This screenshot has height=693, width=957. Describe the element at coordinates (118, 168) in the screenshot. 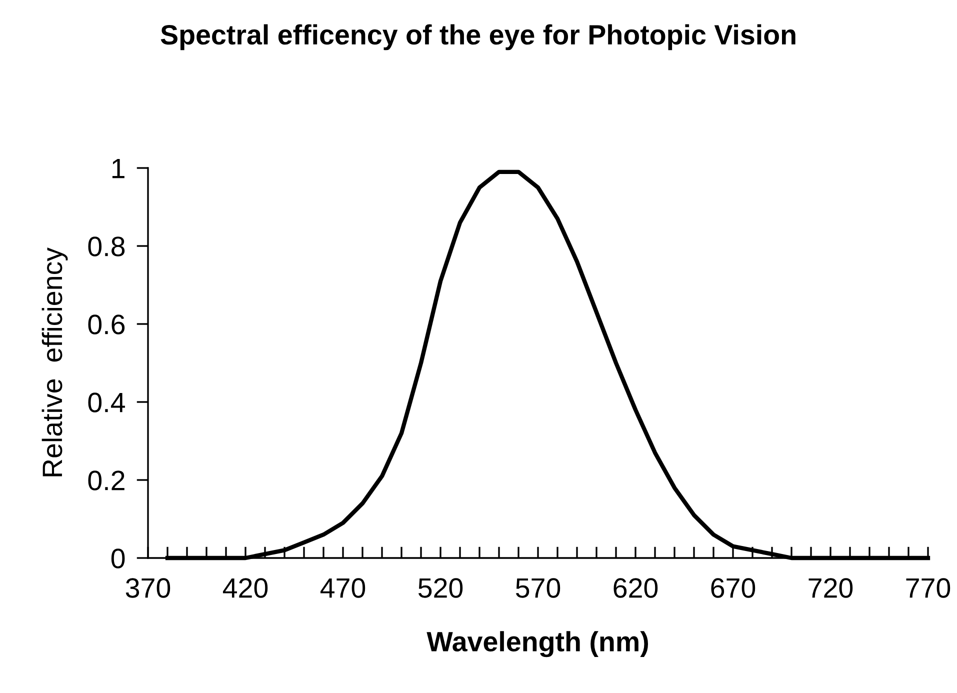

I see `y-tick-label: 1` at that location.